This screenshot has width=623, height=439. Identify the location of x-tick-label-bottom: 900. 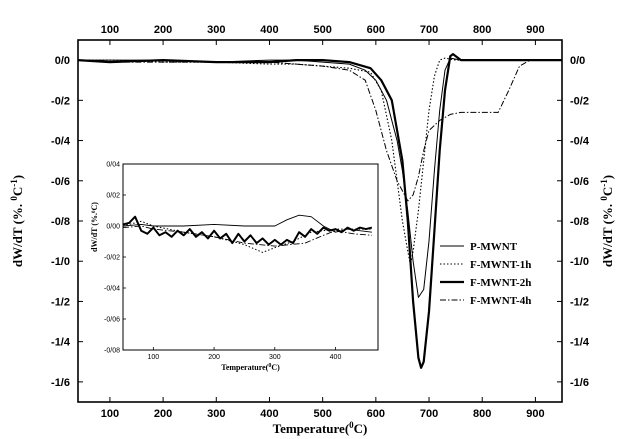
(535, 414).